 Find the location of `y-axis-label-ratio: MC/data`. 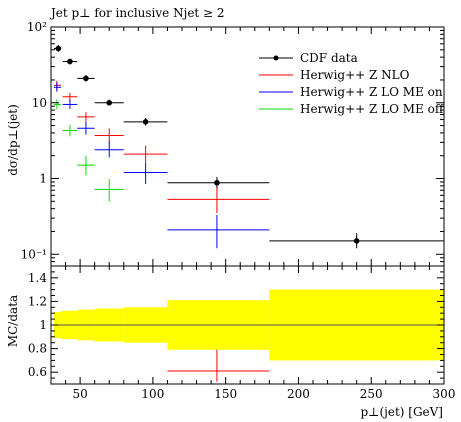

y-axis-label-ratio: MC/data is located at coordinates (13, 321).